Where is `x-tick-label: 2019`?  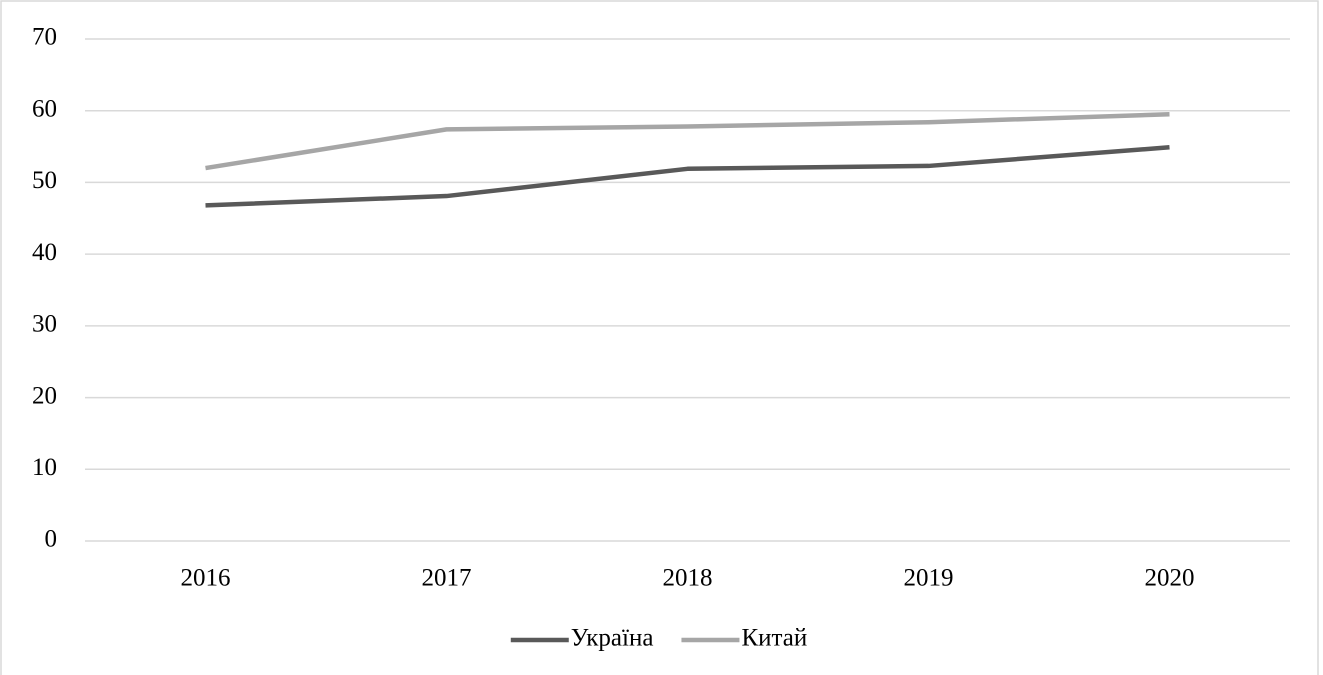
x-tick-label: 2019 is located at coordinates (929, 578).